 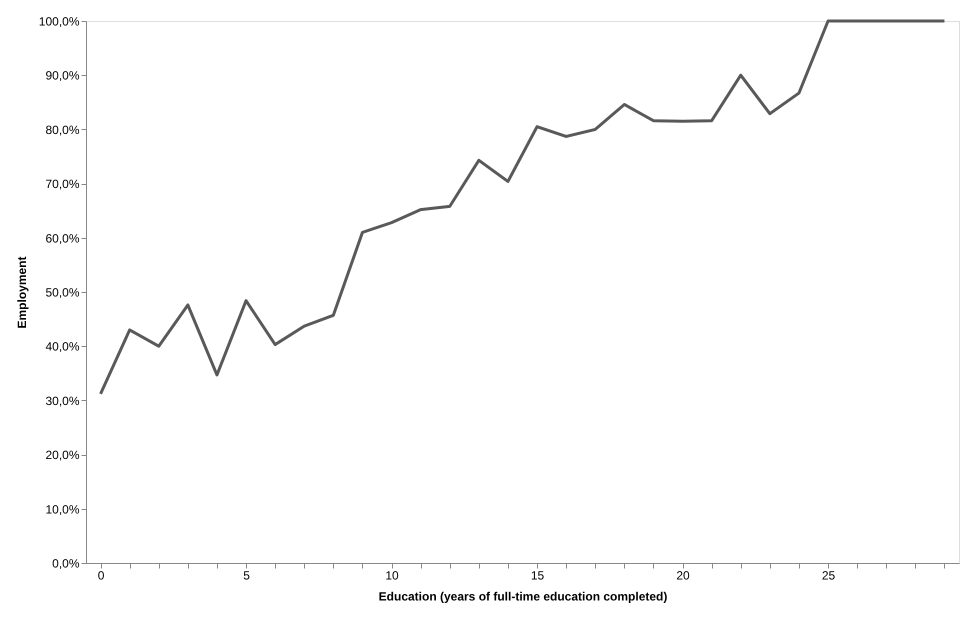 What do you see at coordinates (62, 75) in the screenshot?
I see `y-tick-label: 90,0%` at bounding box center [62, 75].